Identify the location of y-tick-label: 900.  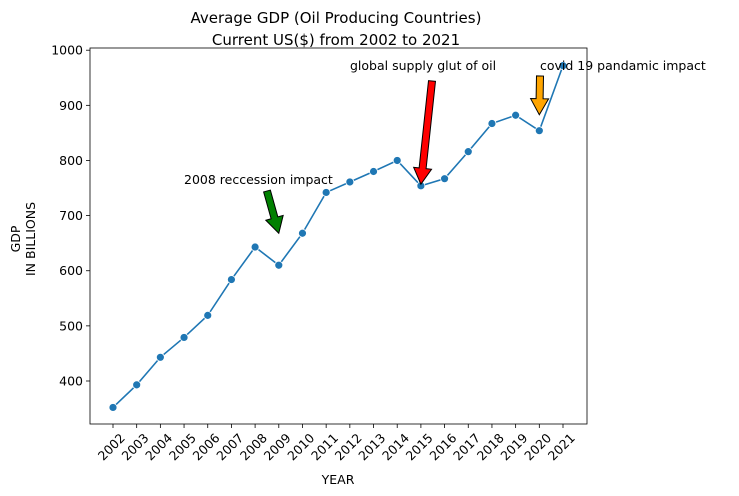
(71, 105).